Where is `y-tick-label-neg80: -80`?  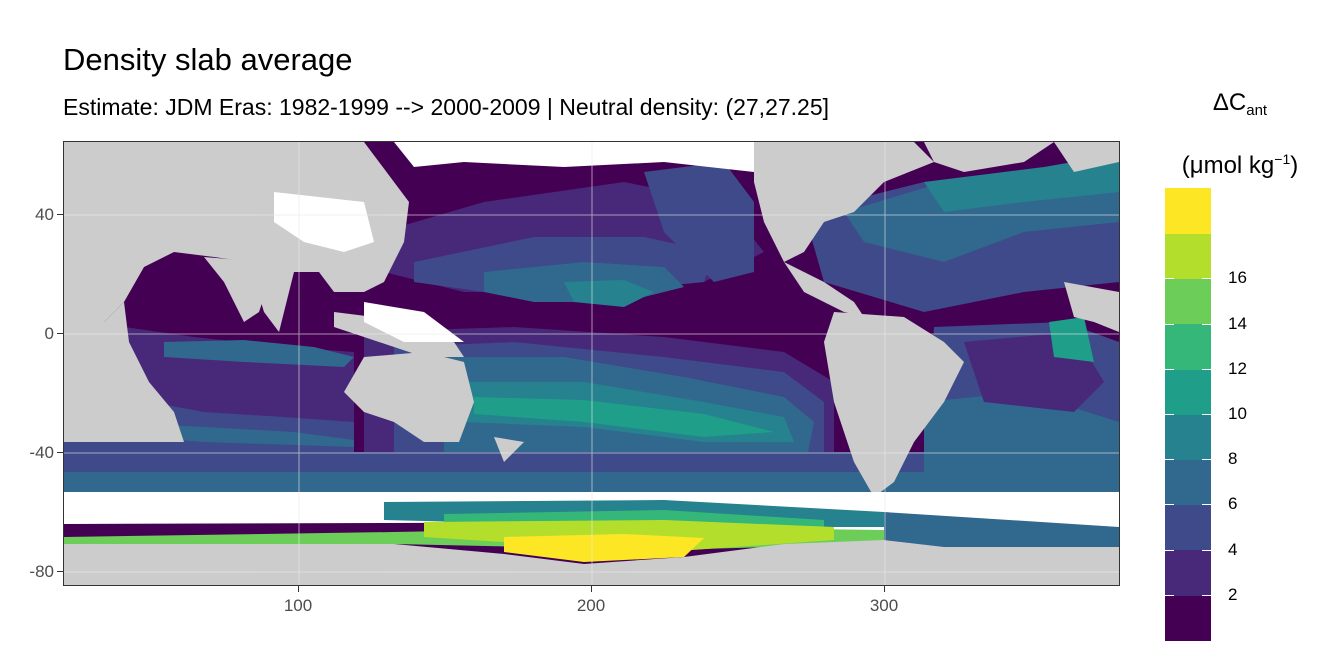
y-tick-label-neg80: -80 is located at coordinates (41, 571).